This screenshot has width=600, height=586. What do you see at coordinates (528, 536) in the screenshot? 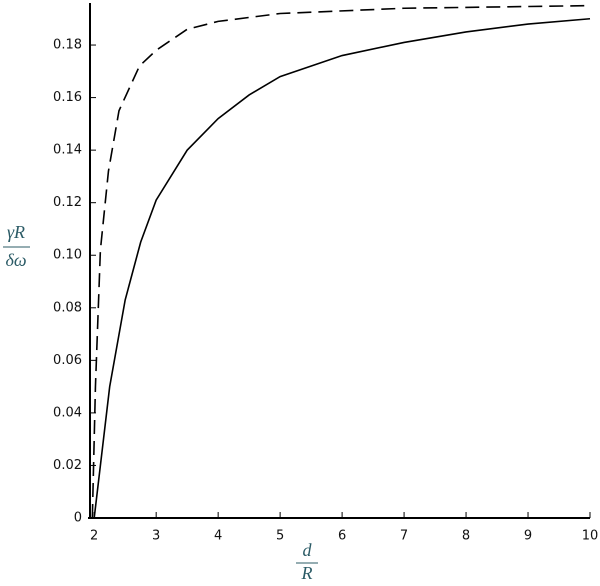
I see `x-tick-label: 9` at bounding box center [528, 536].